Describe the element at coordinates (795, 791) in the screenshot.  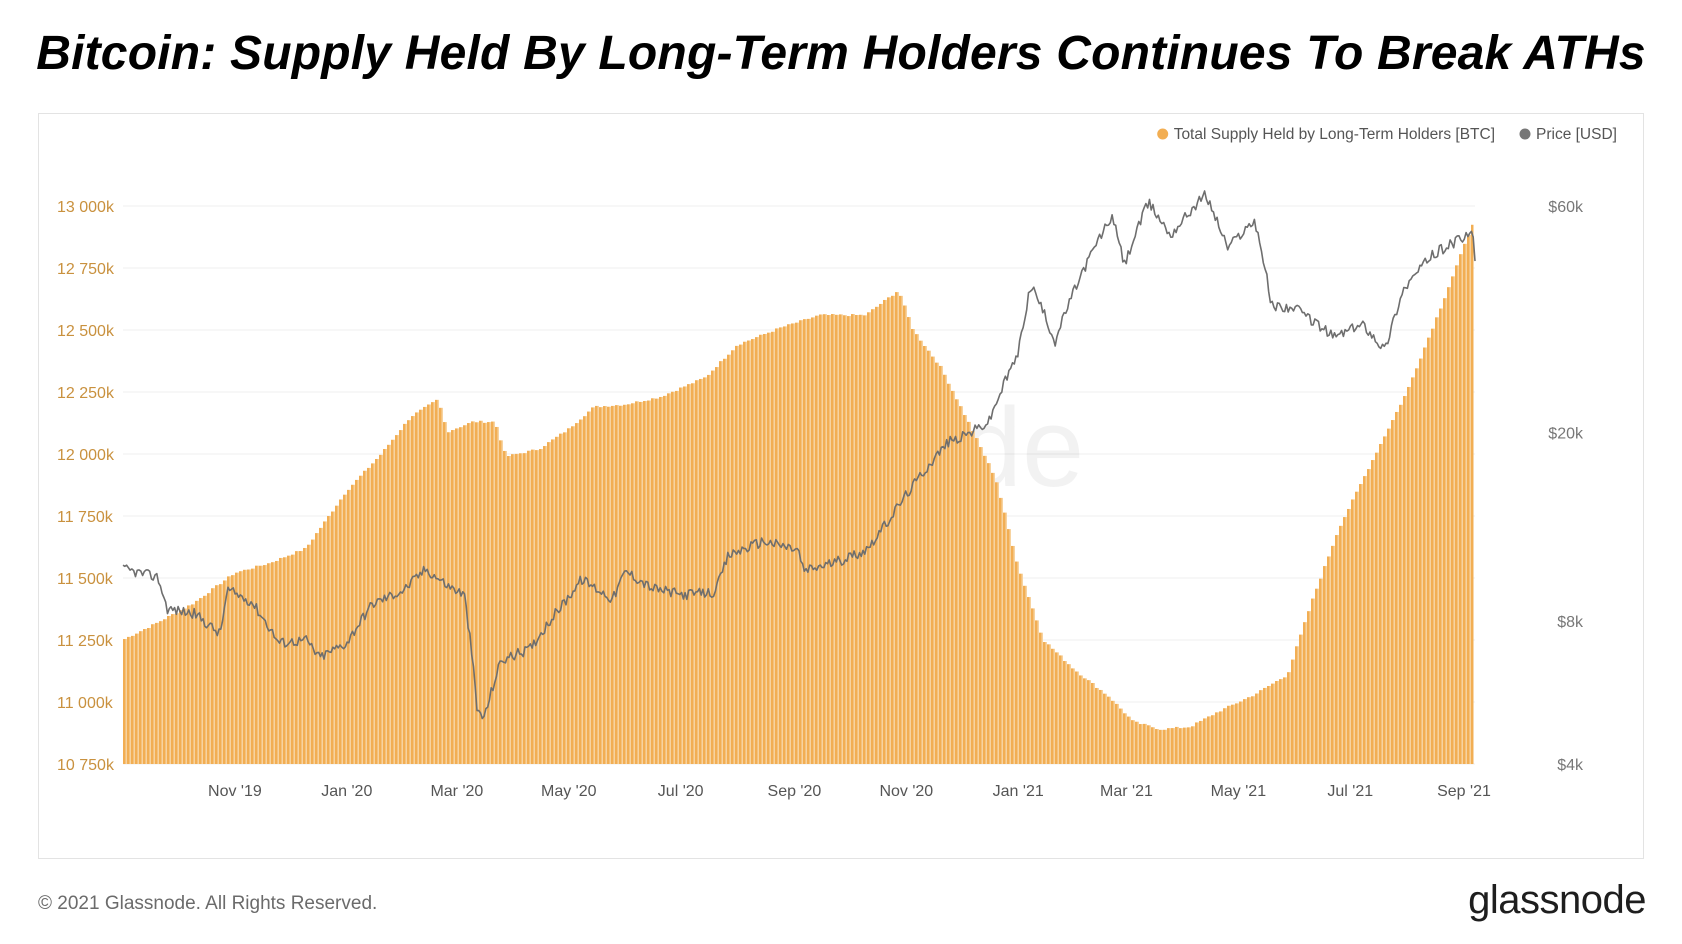
I see `x-axis-tick-label: Sep '20` at that location.